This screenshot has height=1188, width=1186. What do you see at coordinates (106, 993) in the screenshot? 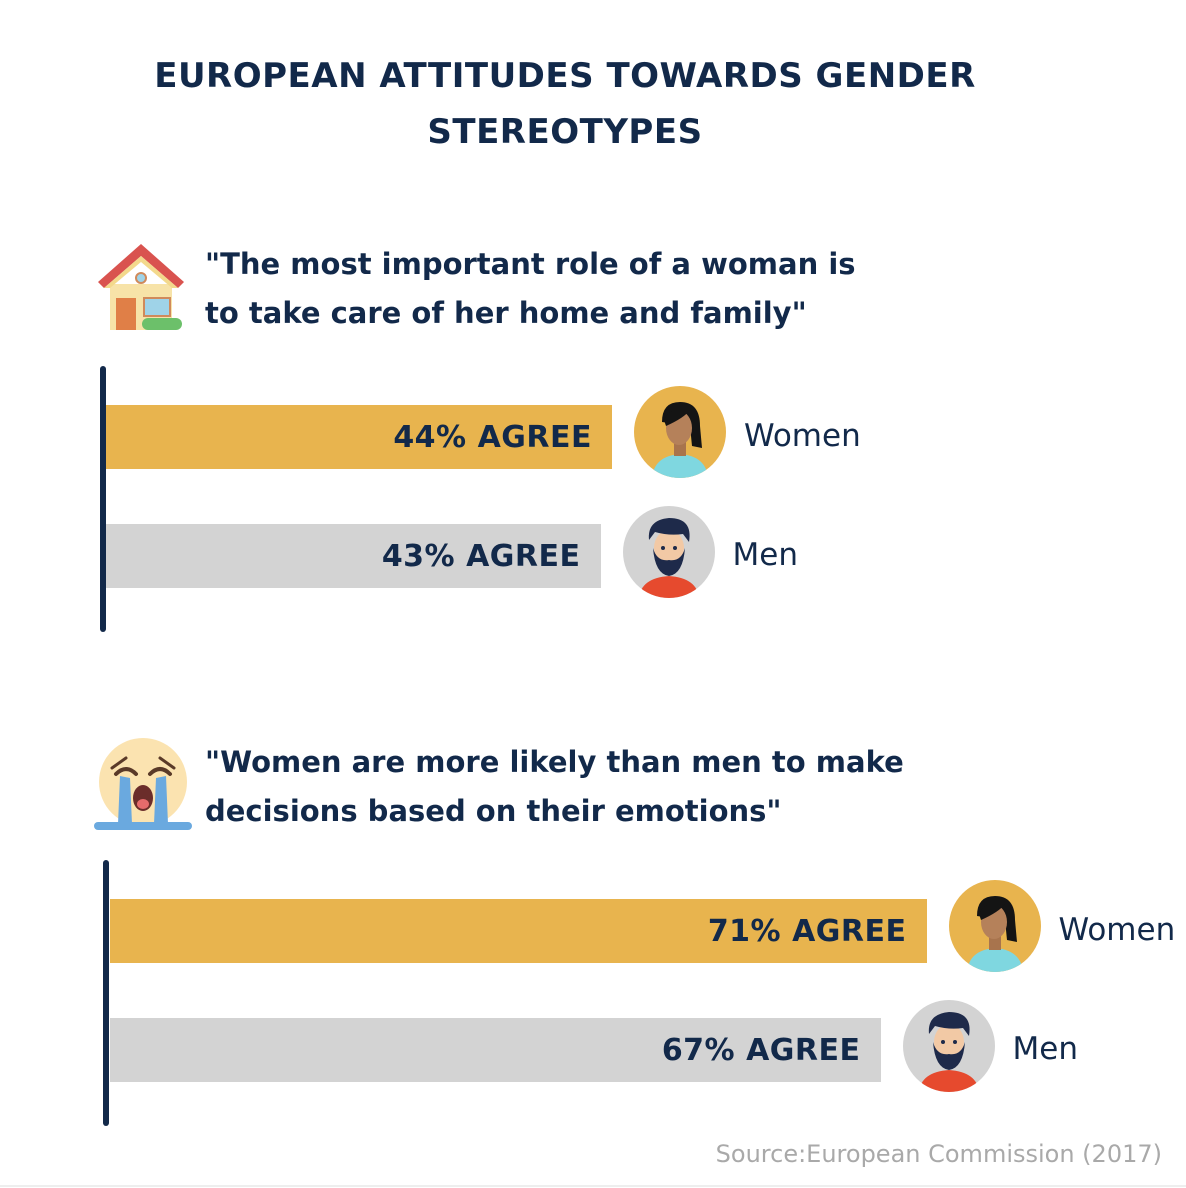
I see `chart-2-axis` at bounding box center [106, 993].